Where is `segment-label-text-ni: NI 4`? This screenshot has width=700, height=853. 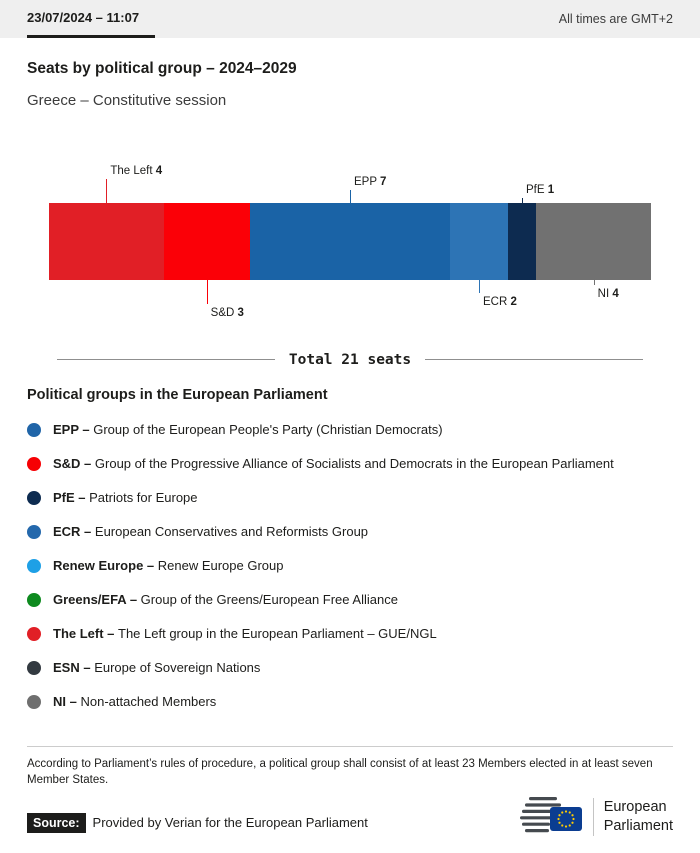 segment-label-text-ni: NI 4 is located at coordinates (608, 294).